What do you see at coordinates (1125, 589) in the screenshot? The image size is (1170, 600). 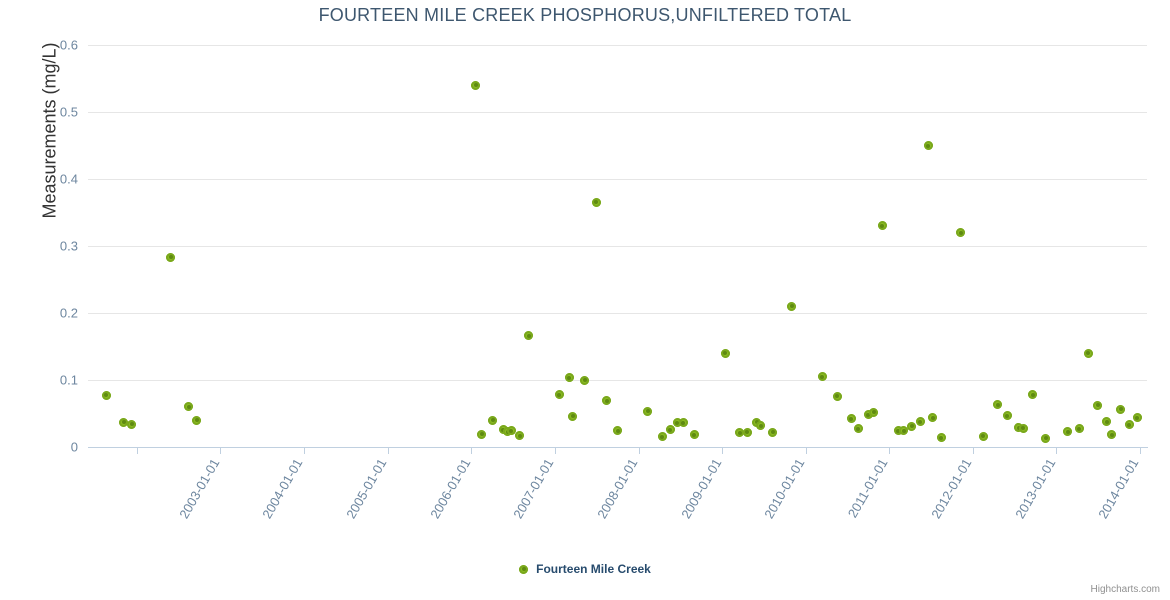 I see `credits-link: Highcharts.com` at bounding box center [1125, 589].